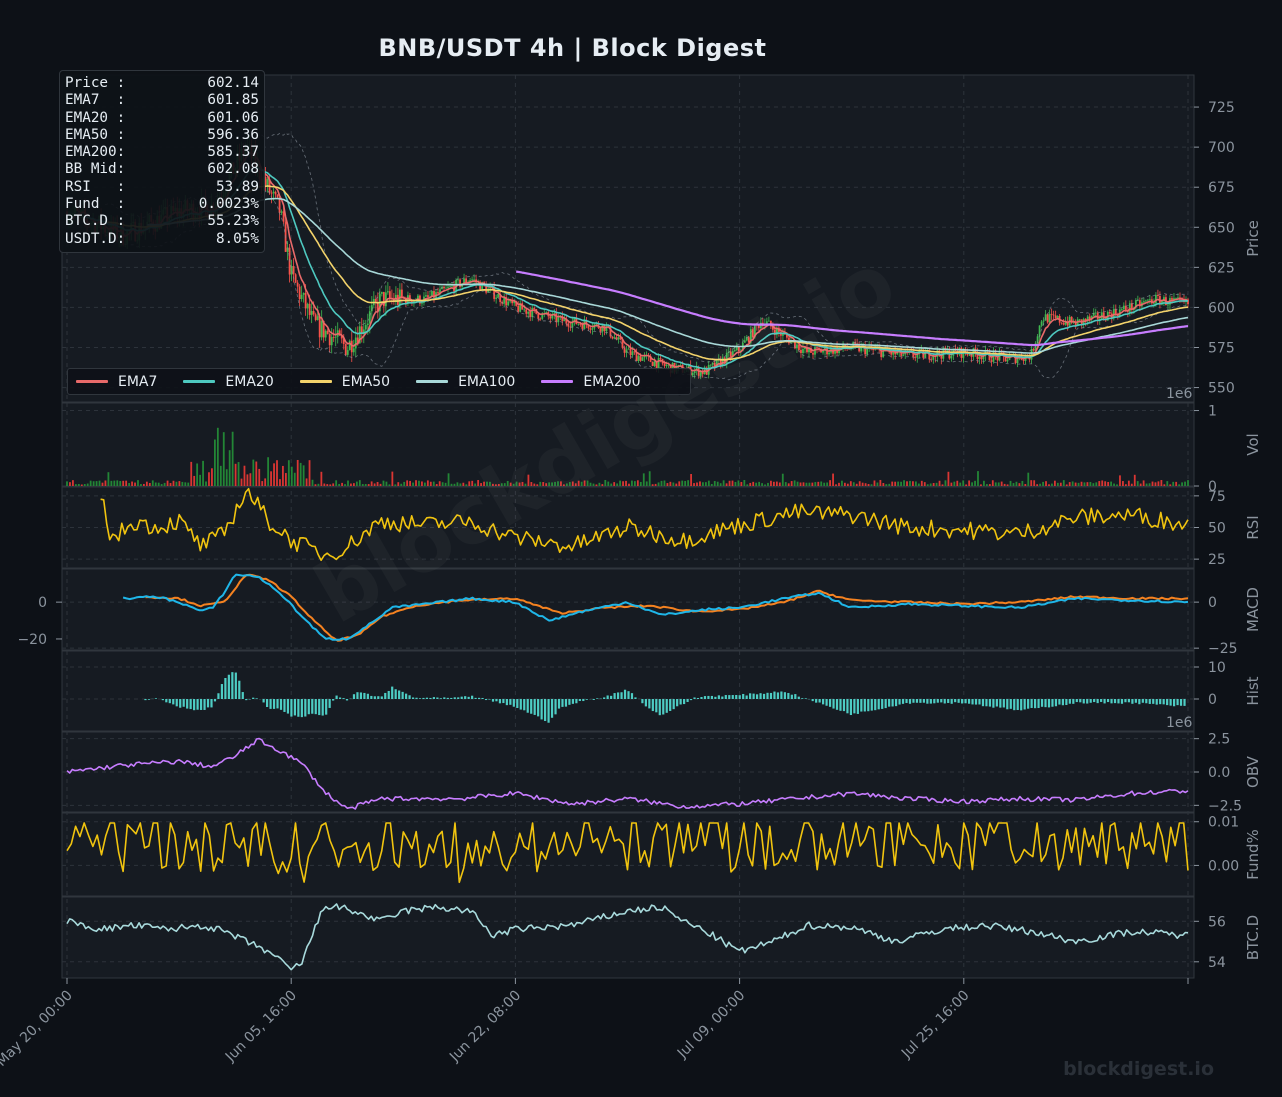 This screenshot has height=1097, width=1282. I want to click on y-tick-label: 0, so click(1212, 487).